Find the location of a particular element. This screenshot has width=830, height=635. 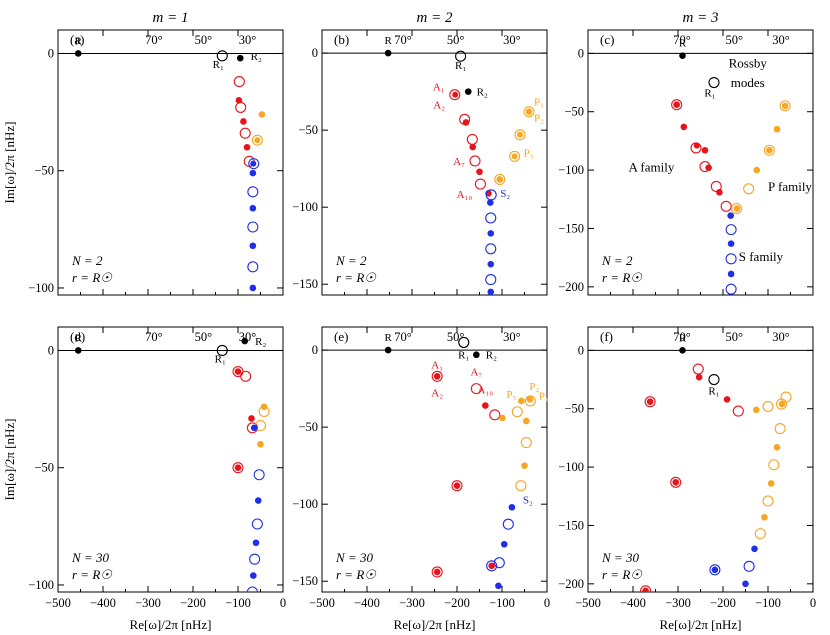

y-tick-label: −50 is located at coordinates (308, 130).